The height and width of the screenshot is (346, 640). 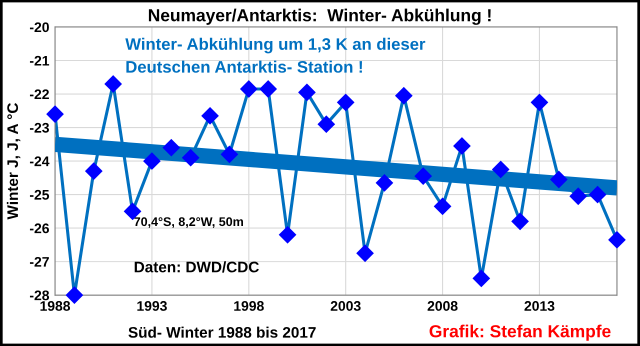 What do you see at coordinates (345, 306) in the screenshot?
I see `x-tick-label: 2003` at bounding box center [345, 306].